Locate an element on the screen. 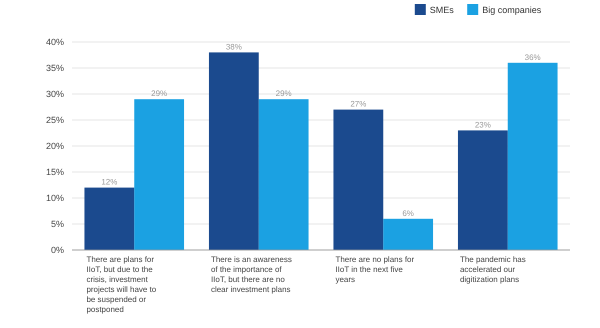 The image size is (600, 328). text: 27% is located at coordinates (358, 104).